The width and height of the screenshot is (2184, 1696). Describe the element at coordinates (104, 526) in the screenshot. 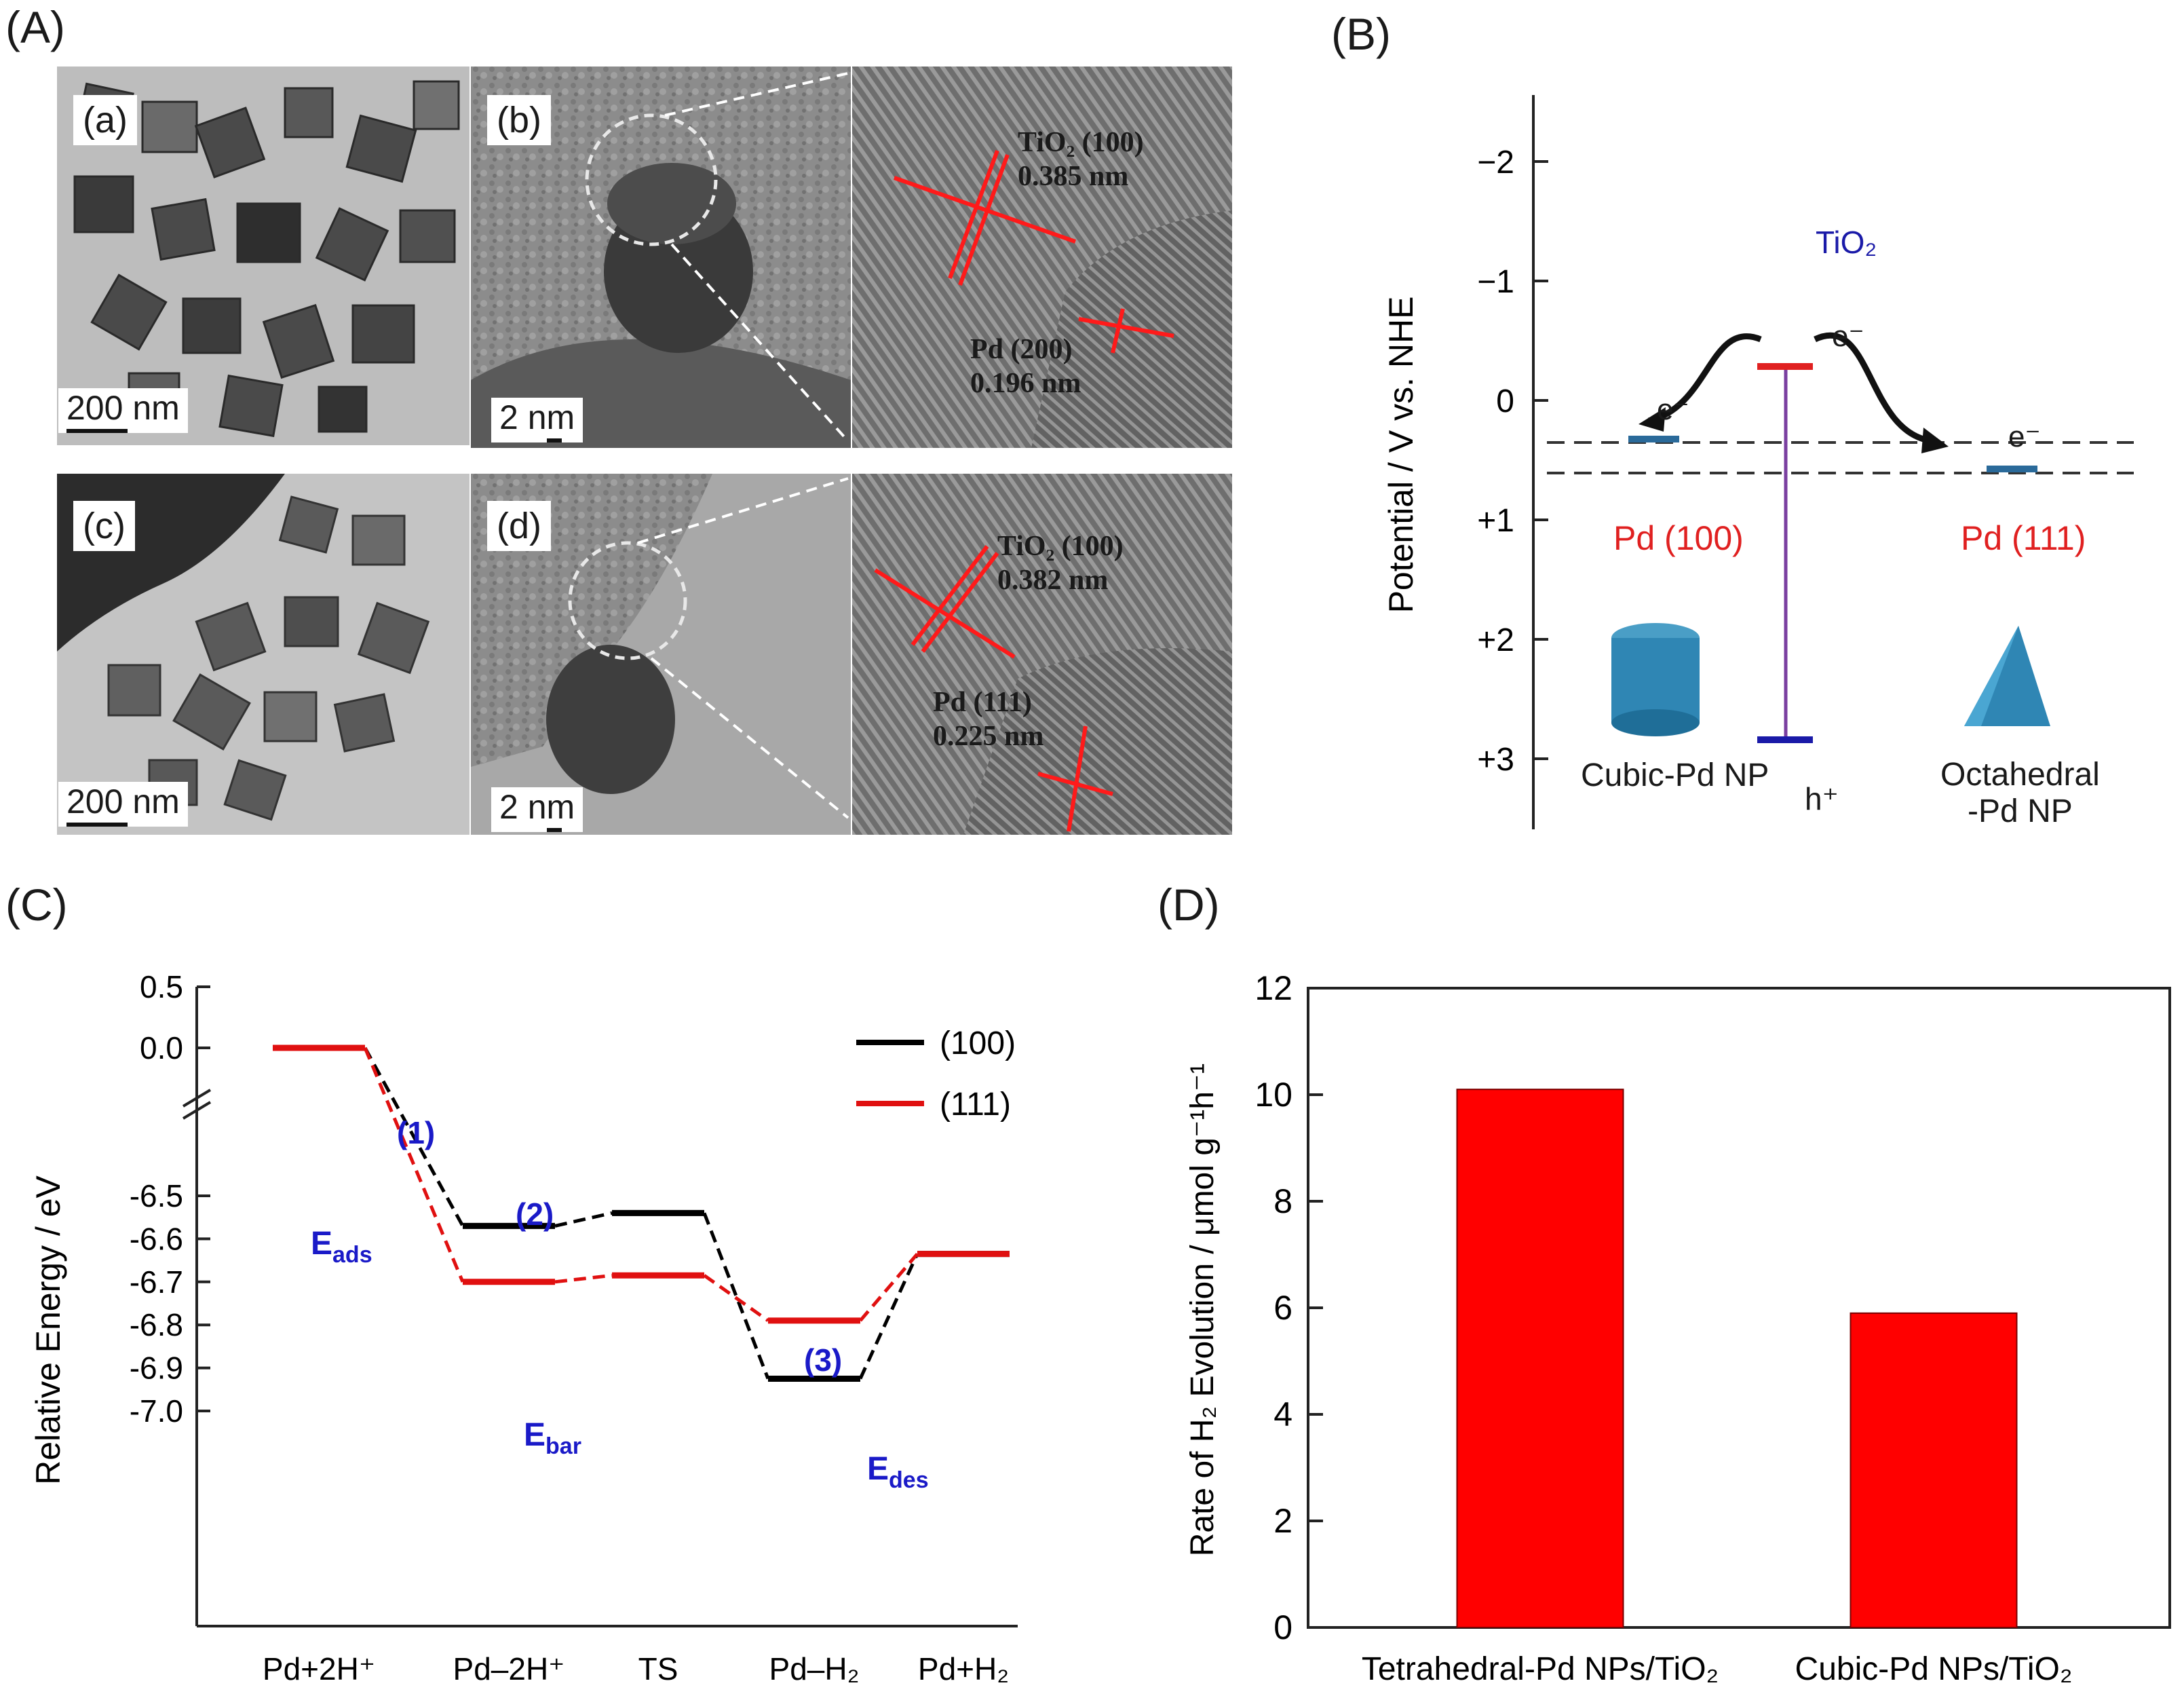

I see `tem-label-c: (c)` at that location.